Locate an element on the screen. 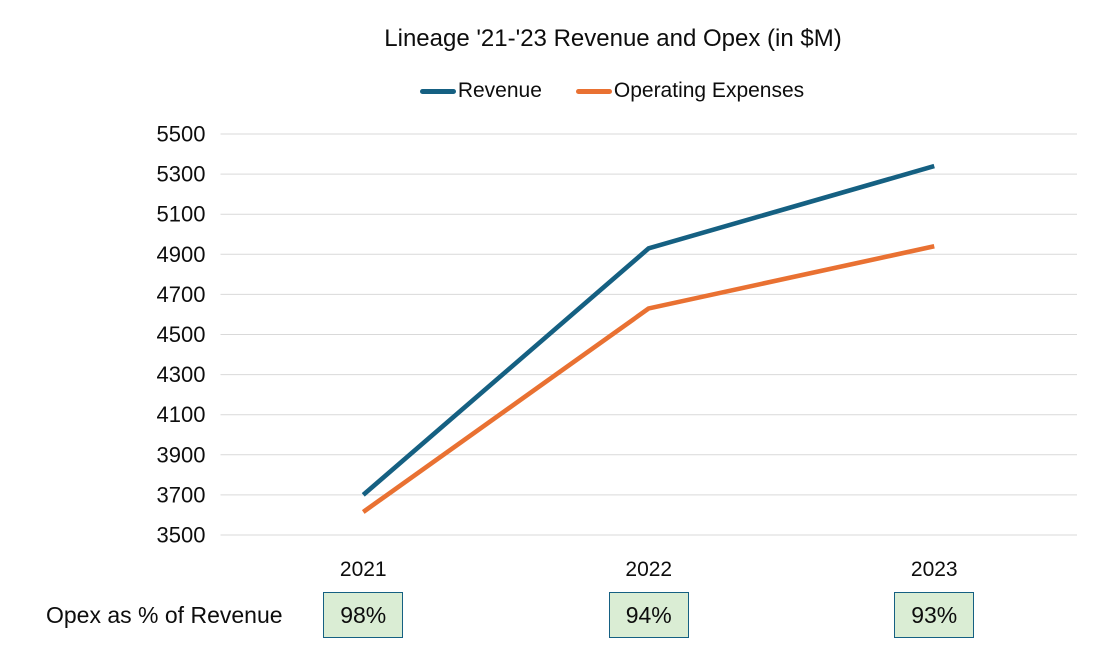 This screenshot has height=656, width=1100. operating-expenses-line-swatch is located at coordinates (593, 91).